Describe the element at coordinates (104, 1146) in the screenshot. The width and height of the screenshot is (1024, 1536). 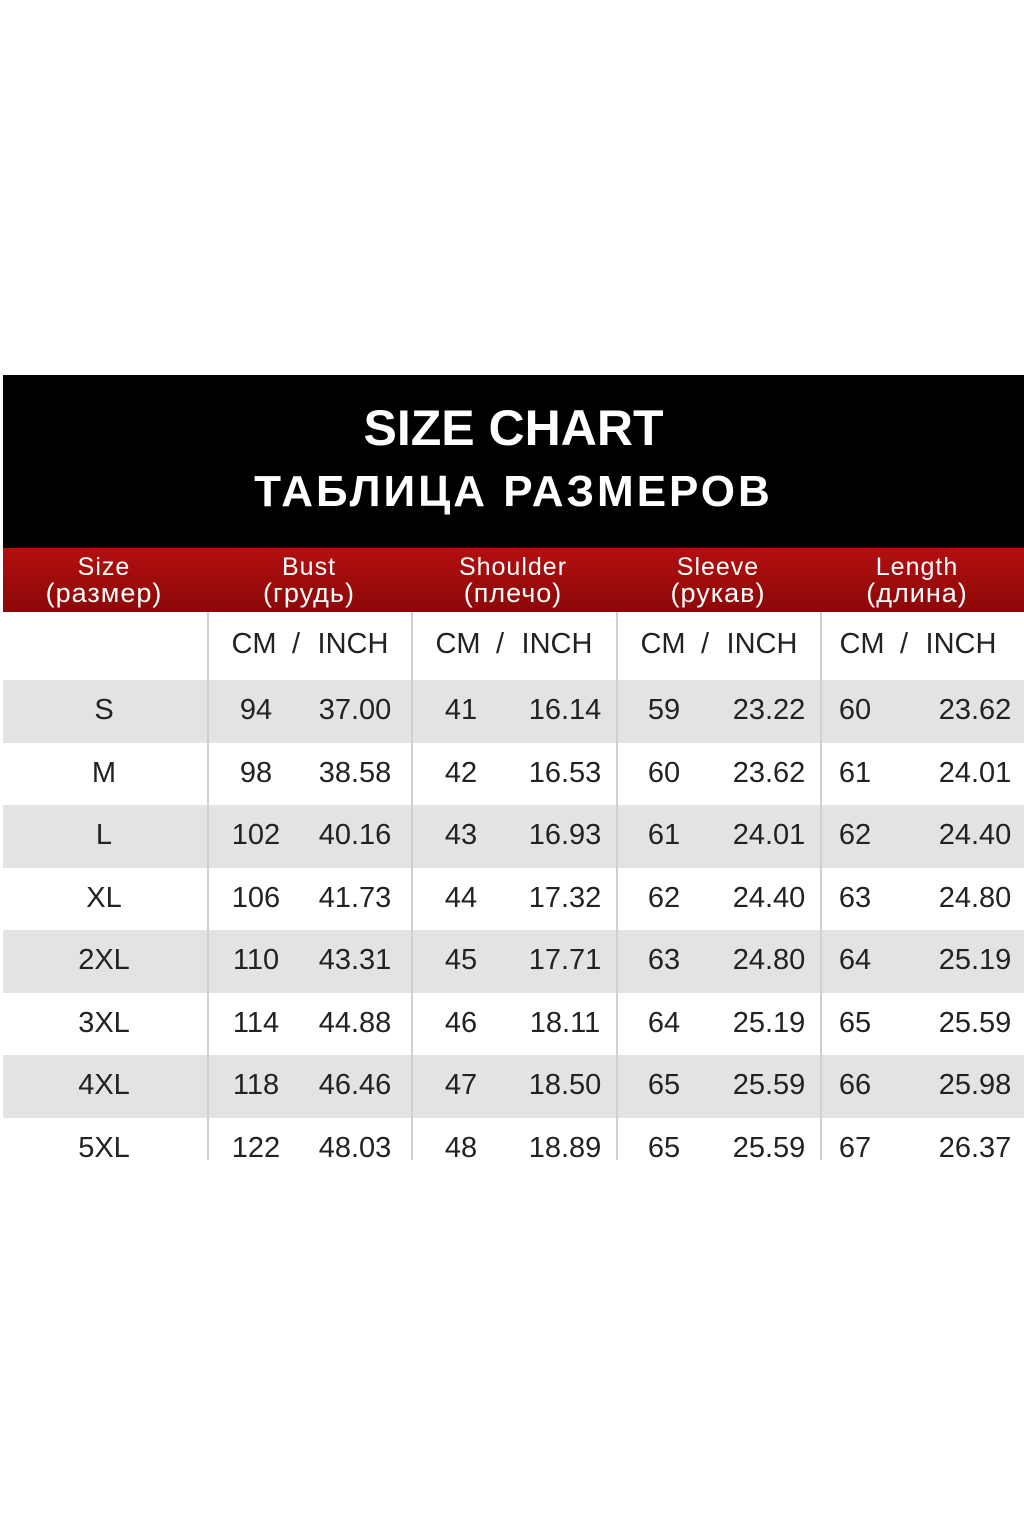
I see `size-cell: 5XL` at that location.